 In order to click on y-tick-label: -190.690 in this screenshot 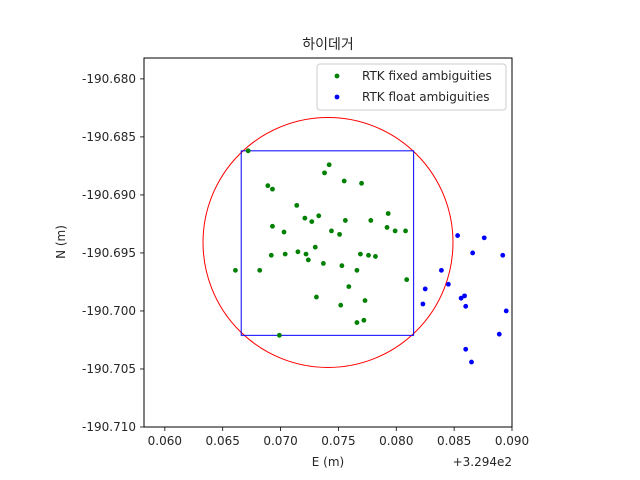, I will do `click(109, 195)`.